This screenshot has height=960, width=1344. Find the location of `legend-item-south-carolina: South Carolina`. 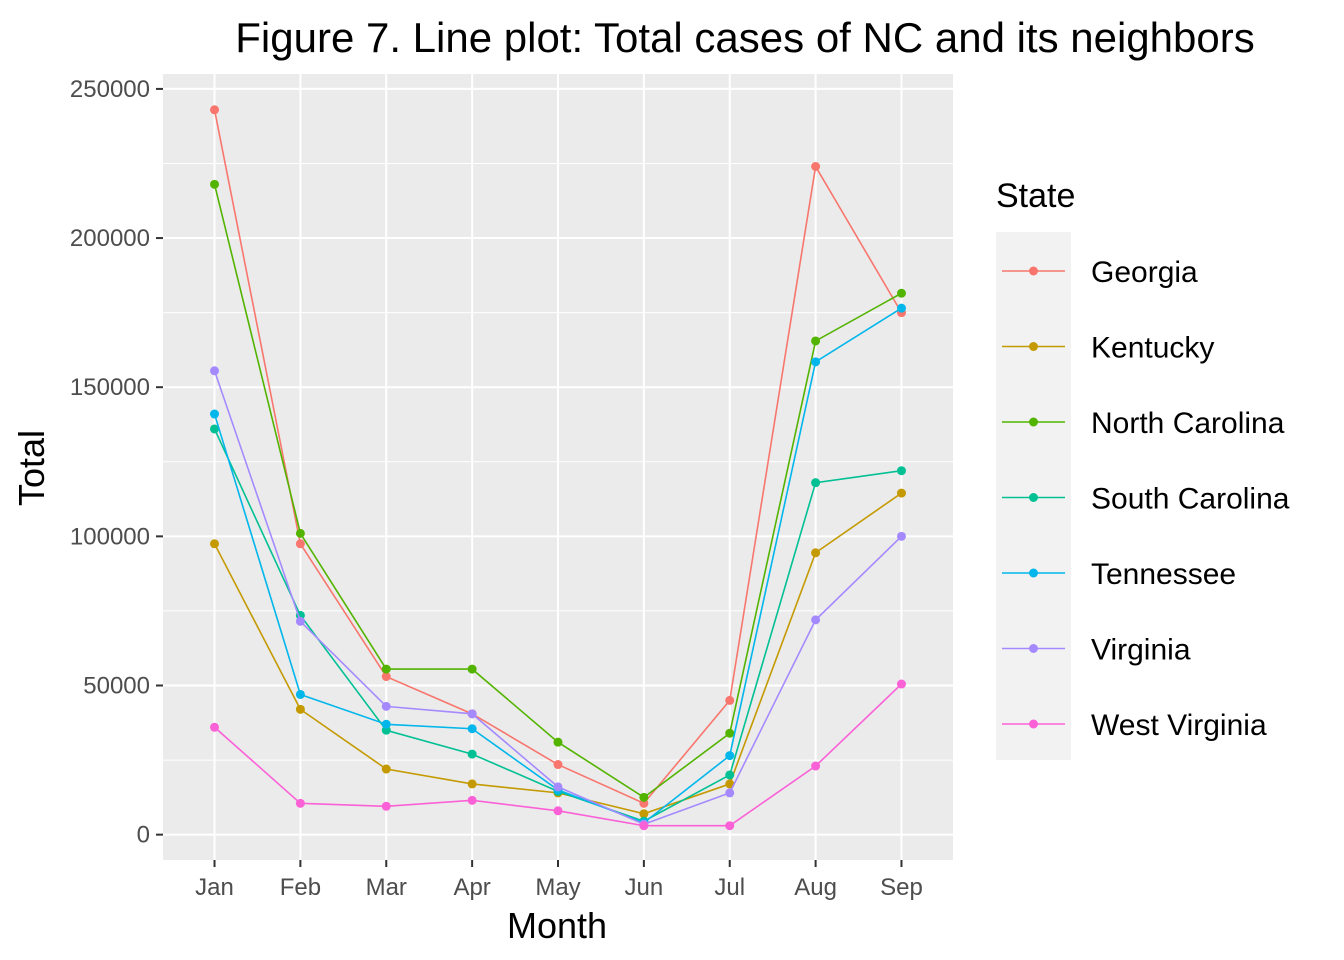

legend-item-south-carolina: South Carolina is located at coordinates (1146, 499).